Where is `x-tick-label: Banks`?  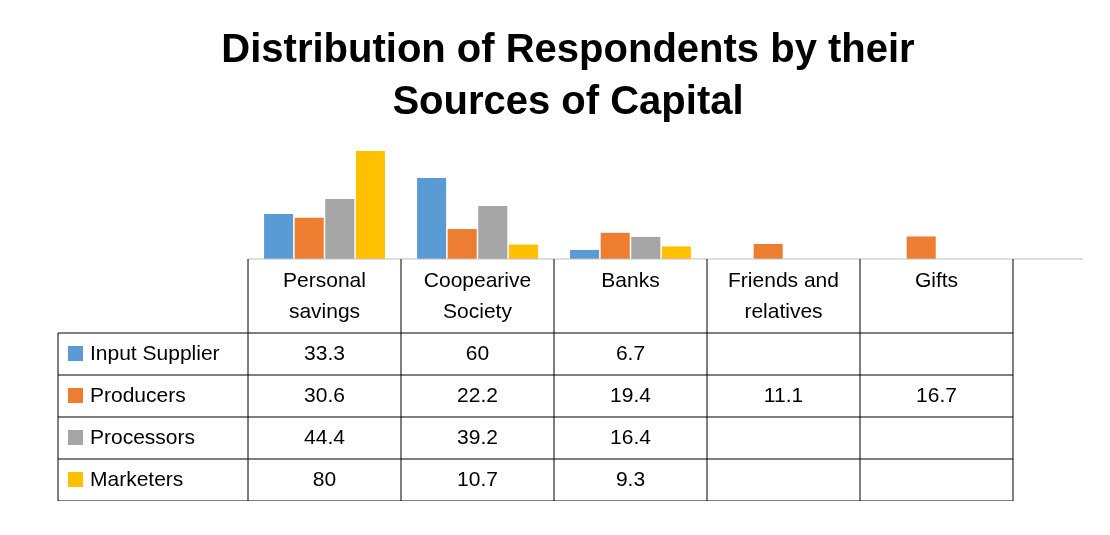 x-tick-label: Banks is located at coordinates (630, 279).